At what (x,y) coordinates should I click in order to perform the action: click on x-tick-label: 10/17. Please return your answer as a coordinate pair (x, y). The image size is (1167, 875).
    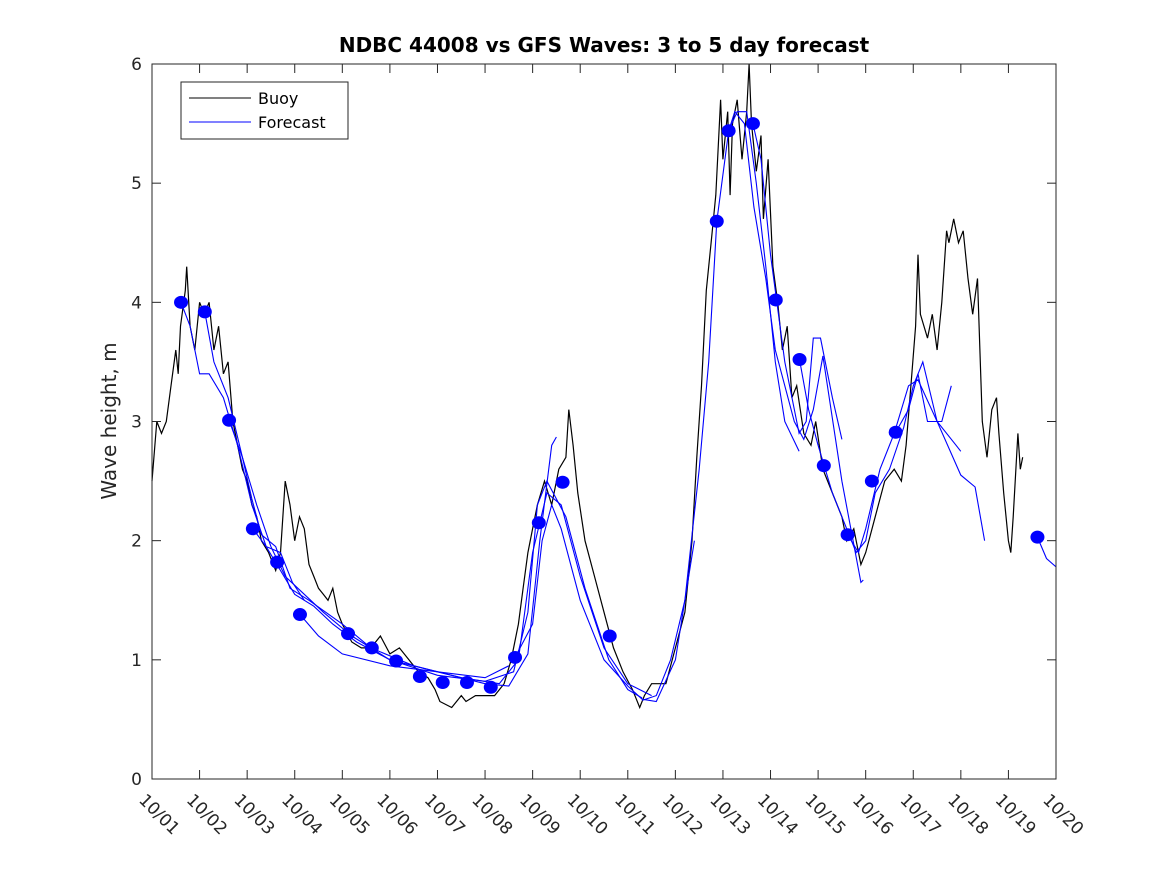
    Looking at the image, I should click on (920, 814).